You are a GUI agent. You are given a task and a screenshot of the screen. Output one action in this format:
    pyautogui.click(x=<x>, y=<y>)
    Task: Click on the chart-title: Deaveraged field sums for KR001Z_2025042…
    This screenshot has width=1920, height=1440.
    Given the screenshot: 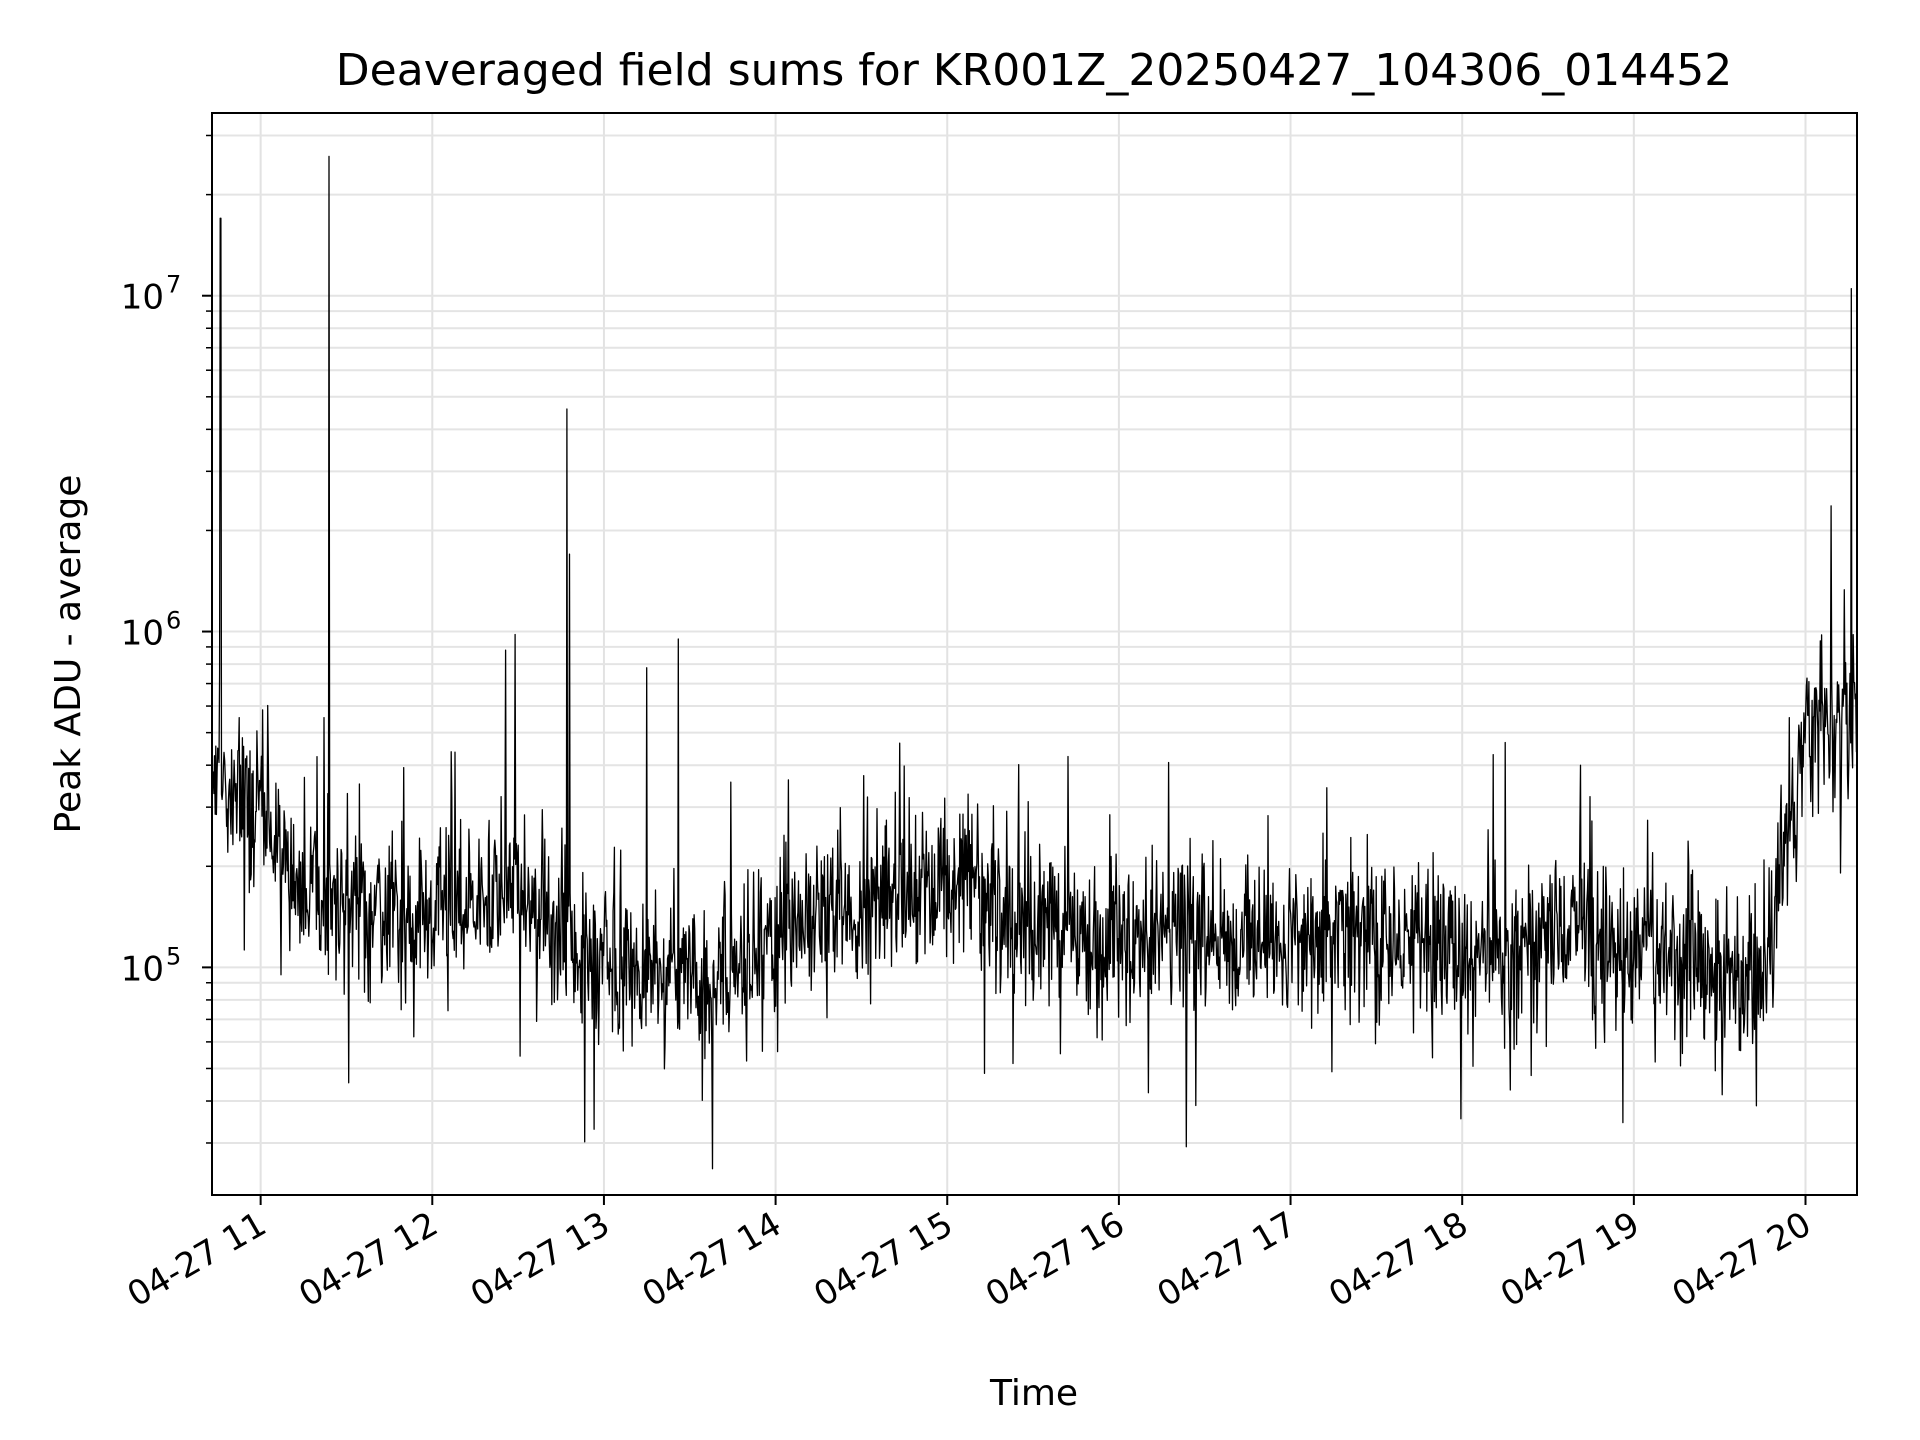 What is the action you would take?
    pyautogui.click(x=1034, y=70)
    